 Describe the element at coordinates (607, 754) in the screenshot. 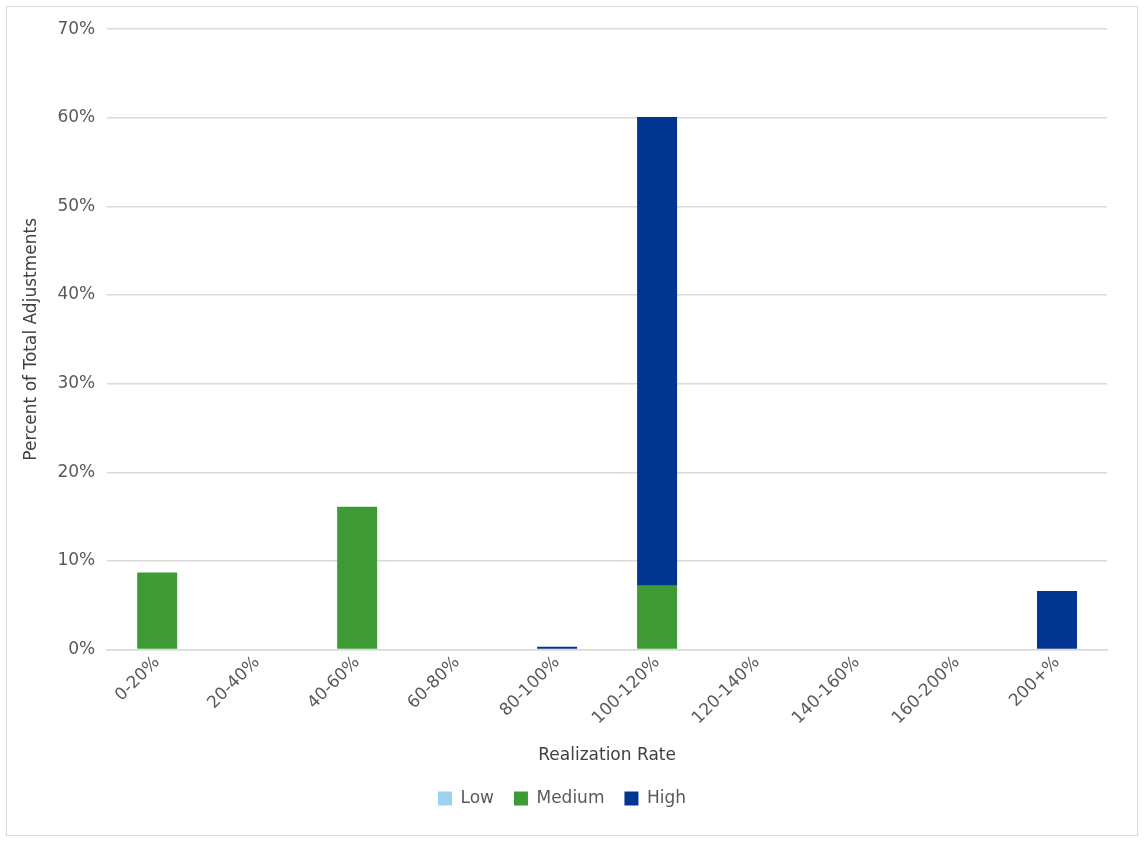

I see `x-axis-title: Realization Rate` at that location.